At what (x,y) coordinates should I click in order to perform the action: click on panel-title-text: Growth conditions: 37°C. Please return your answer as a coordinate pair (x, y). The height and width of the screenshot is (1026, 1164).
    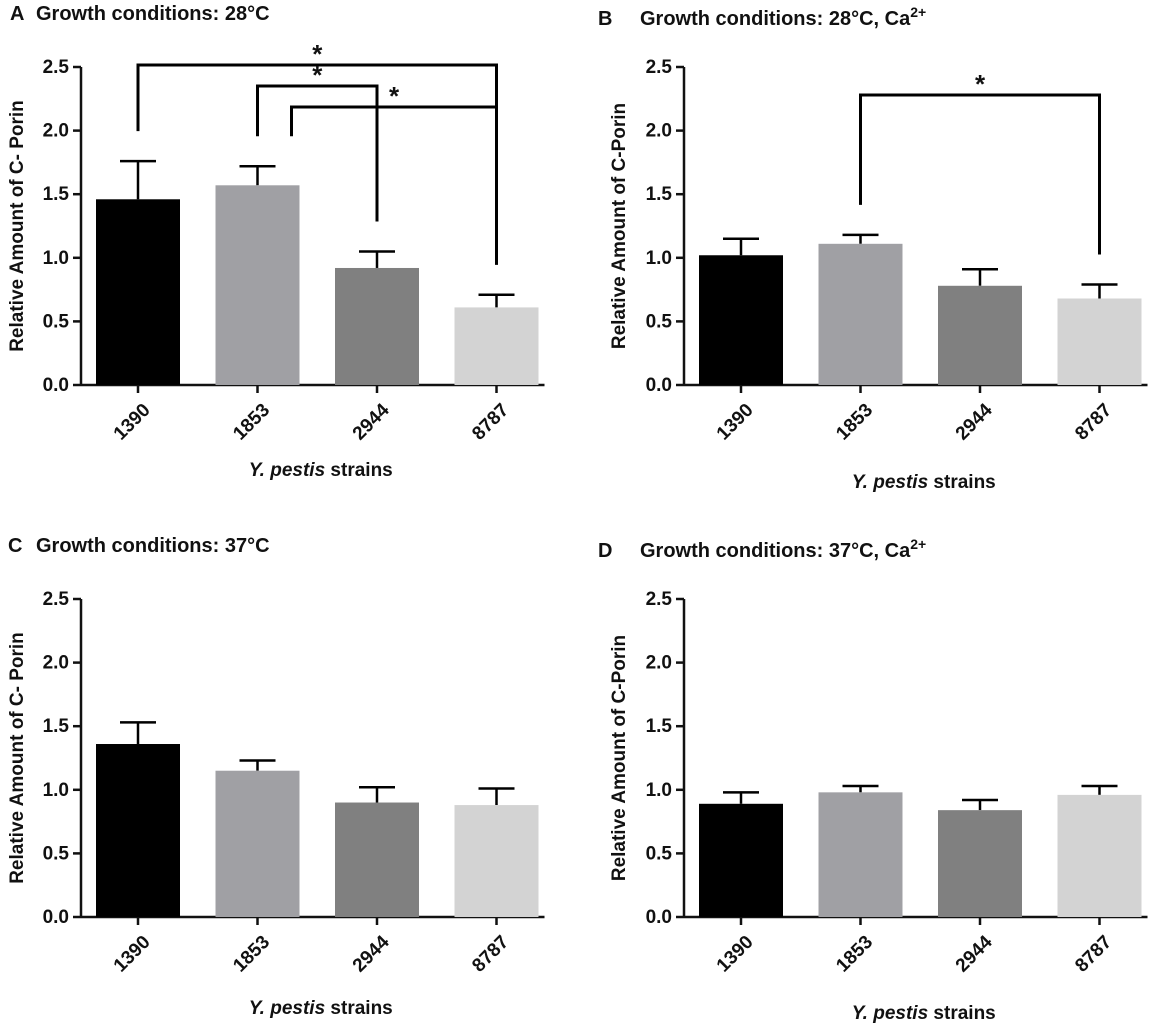
    Looking at the image, I should click on (153, 546).